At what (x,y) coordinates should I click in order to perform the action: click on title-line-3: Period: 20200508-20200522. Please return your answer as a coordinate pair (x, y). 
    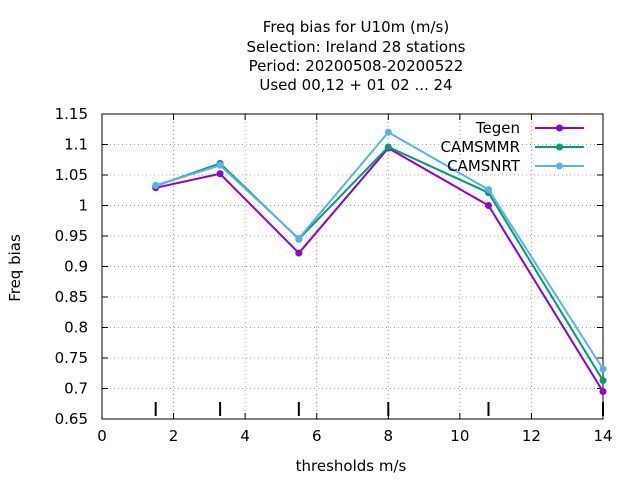
    Looking at the image, I should click on (356, 66).